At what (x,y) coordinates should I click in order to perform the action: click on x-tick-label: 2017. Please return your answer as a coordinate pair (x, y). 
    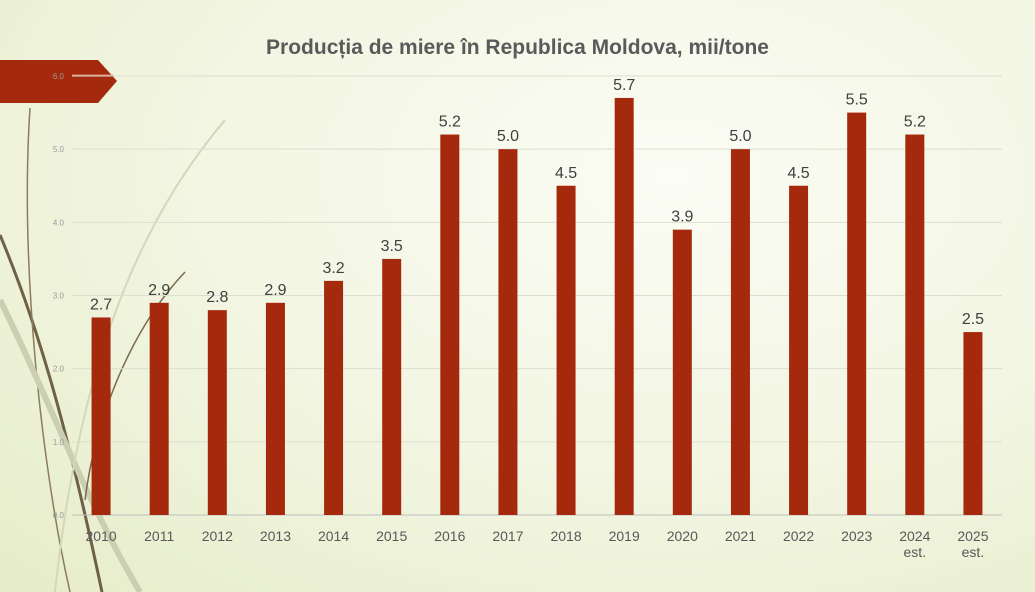
    Looking at the image, I should click on (507, 536).